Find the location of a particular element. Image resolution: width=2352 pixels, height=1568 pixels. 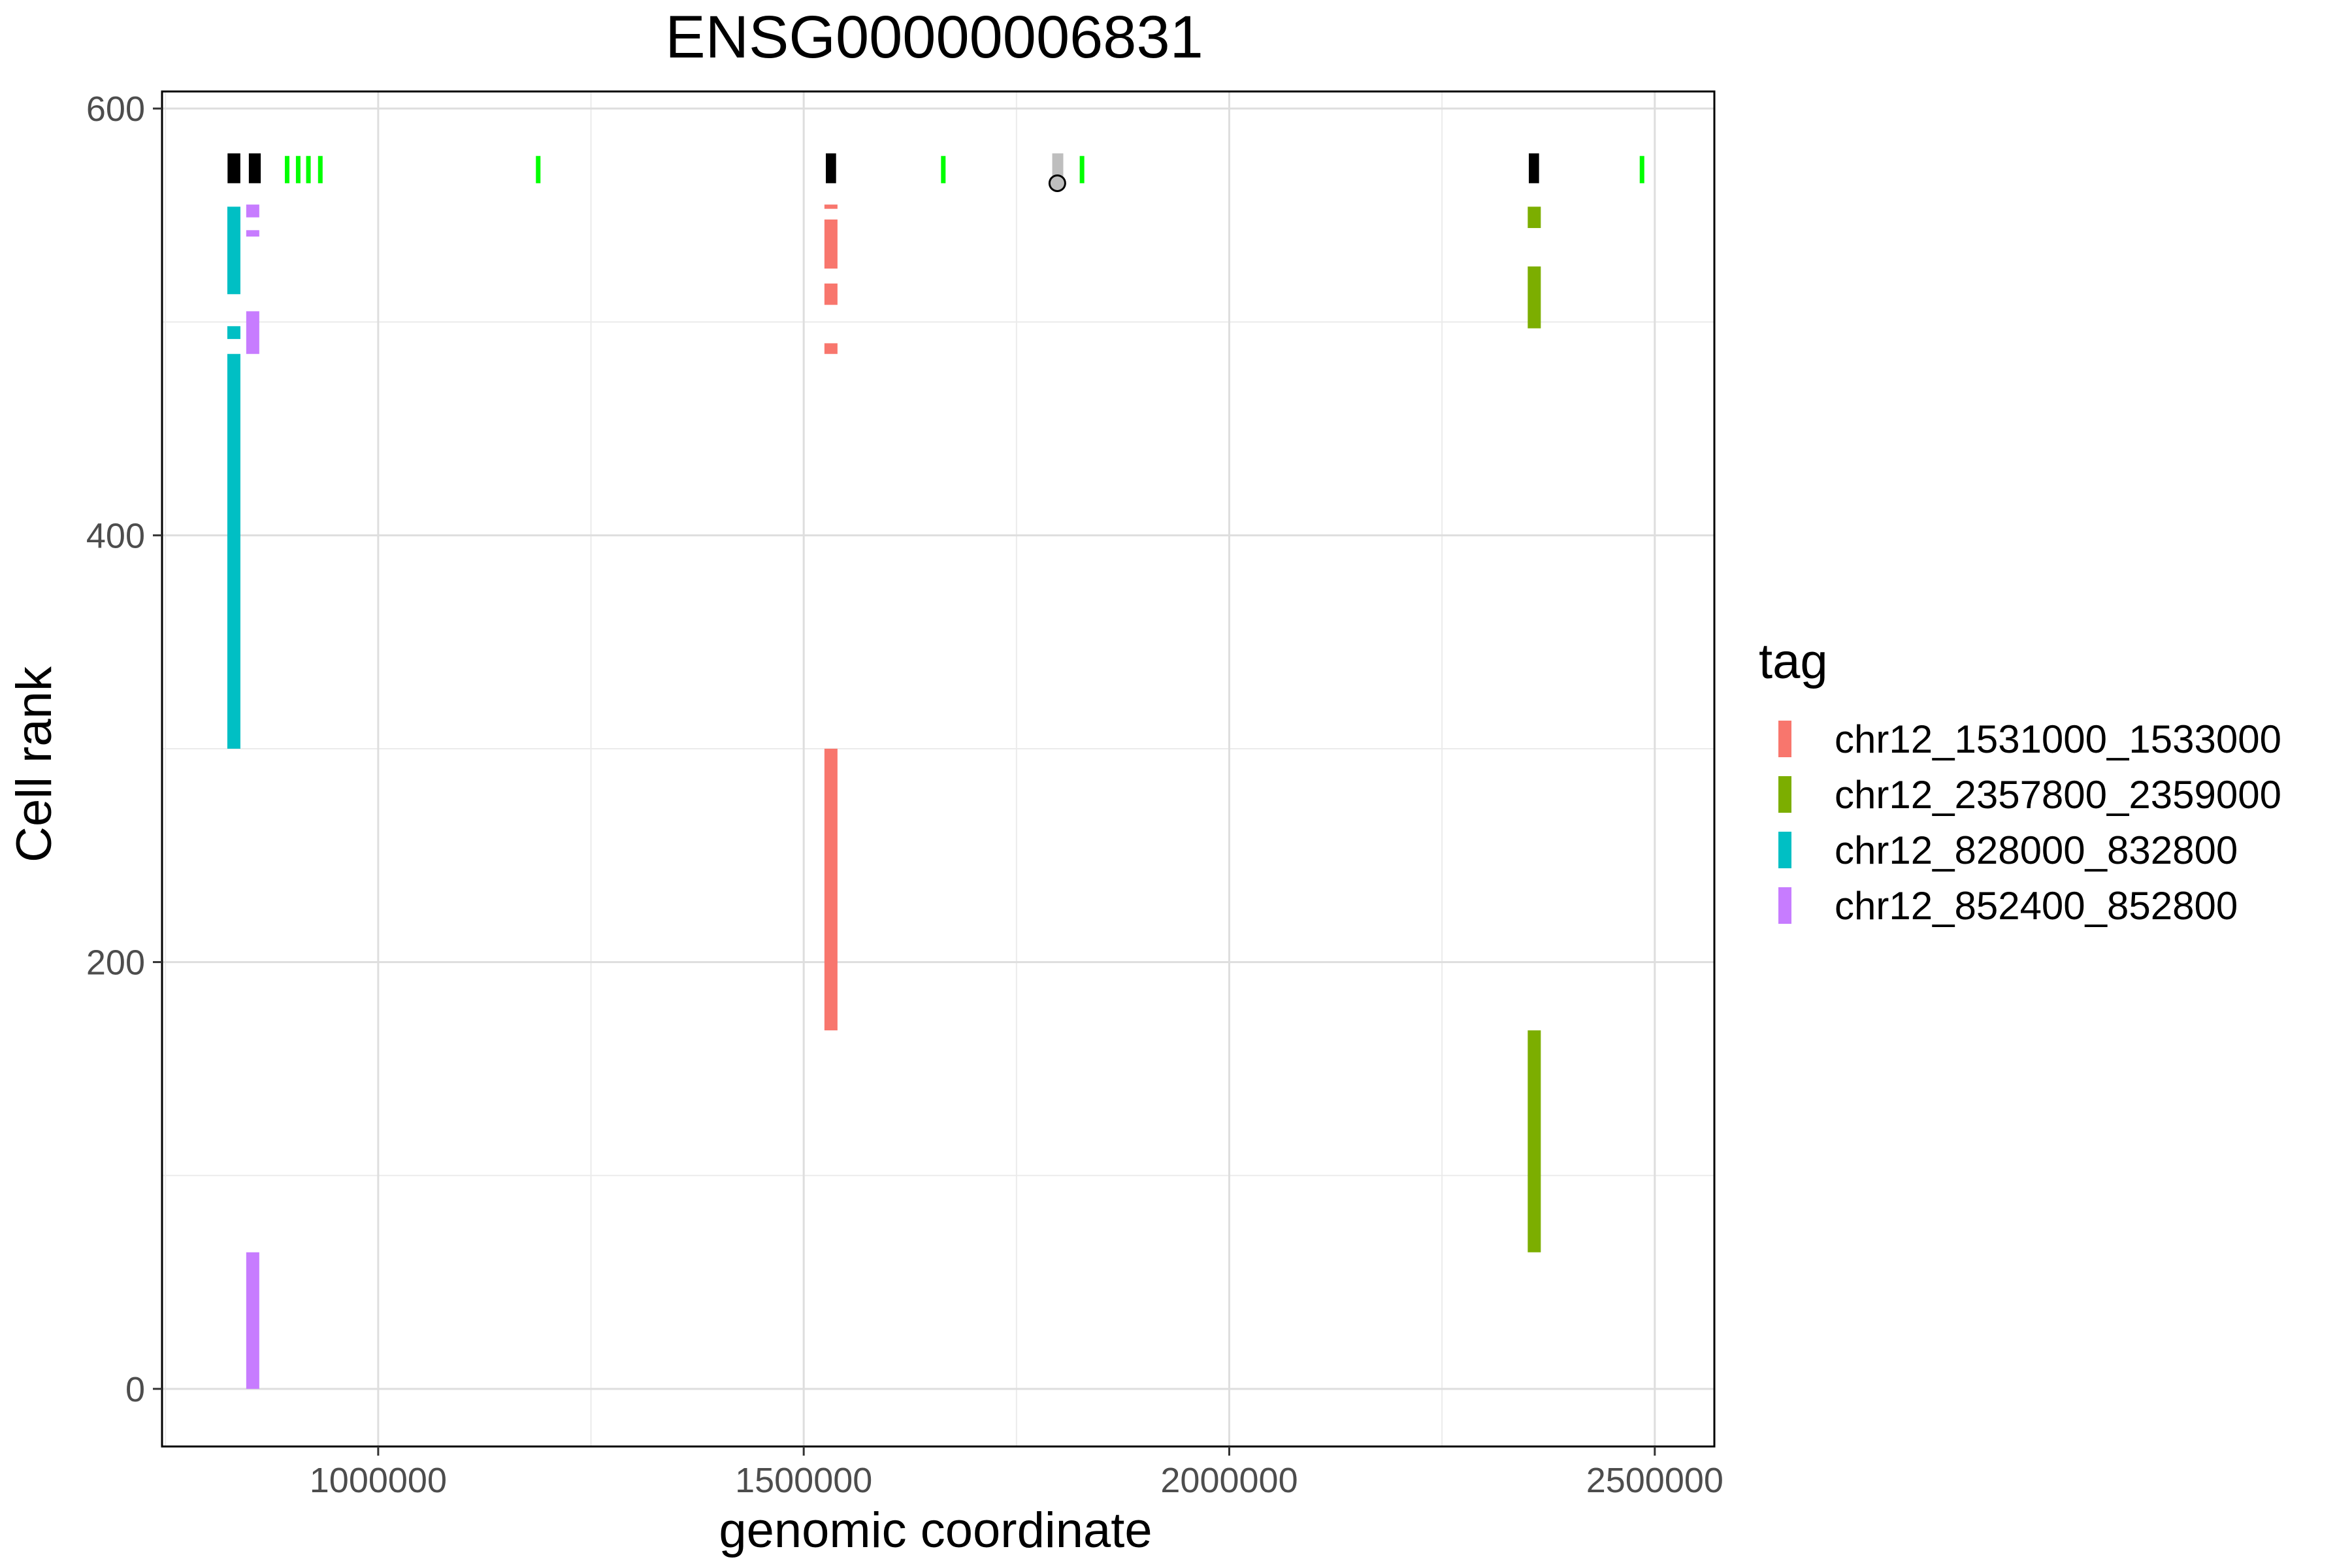

x-tick-label: 1500000 is located at coordinates (803, 1480).